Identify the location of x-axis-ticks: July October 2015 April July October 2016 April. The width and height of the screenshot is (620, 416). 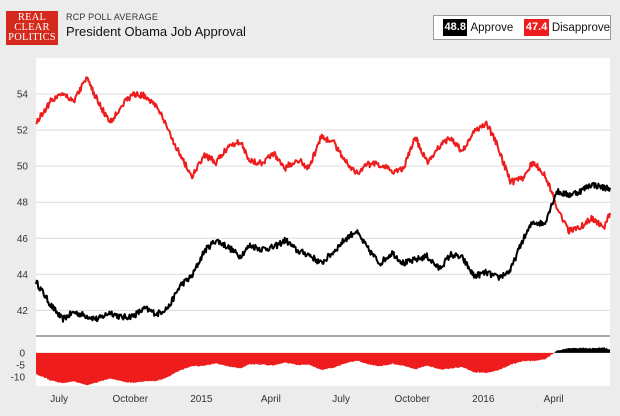
(306, 399).